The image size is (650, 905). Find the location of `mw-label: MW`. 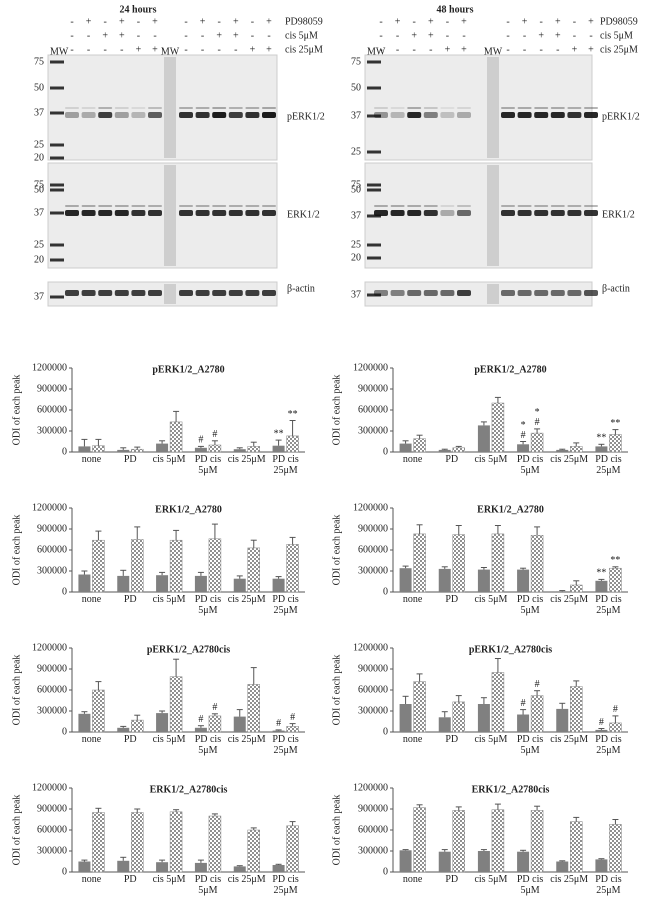

mw-label: MW is located at coordinates (376, 51).